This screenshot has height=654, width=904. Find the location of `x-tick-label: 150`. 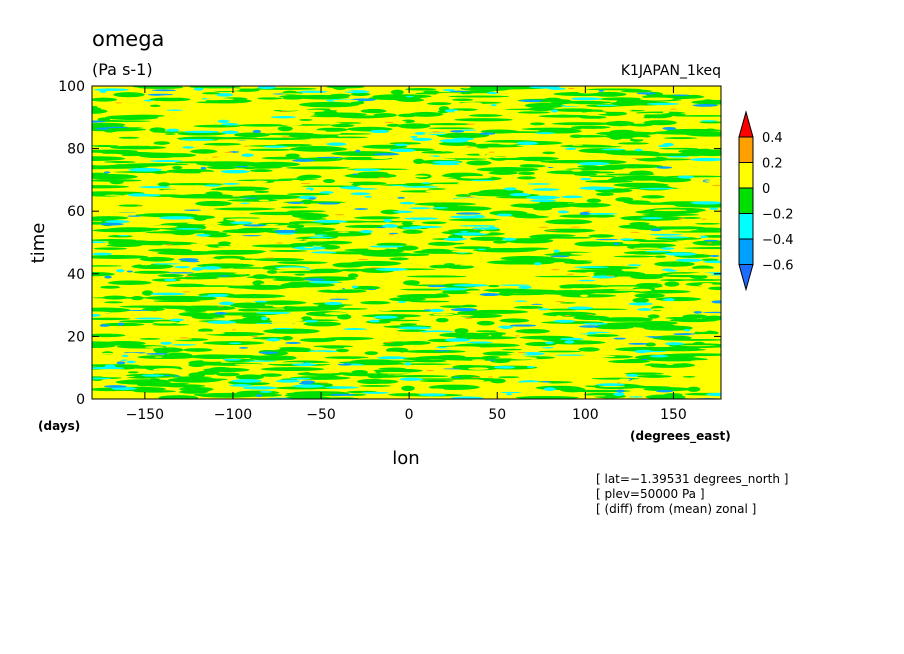

x-tick-label: 150 is located at coordinates (673, 415).